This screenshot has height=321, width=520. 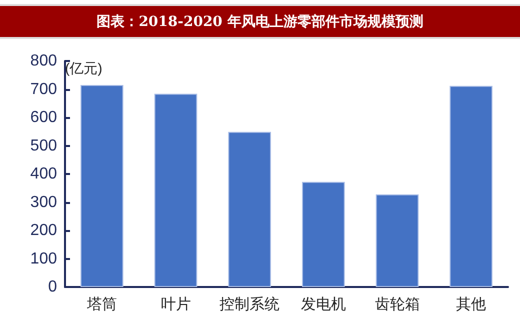 What do you see at coordinates (397, 304) in the screenshot?
I see `x-tick-label: 齿轮箱` at bounding box center [397, 304].